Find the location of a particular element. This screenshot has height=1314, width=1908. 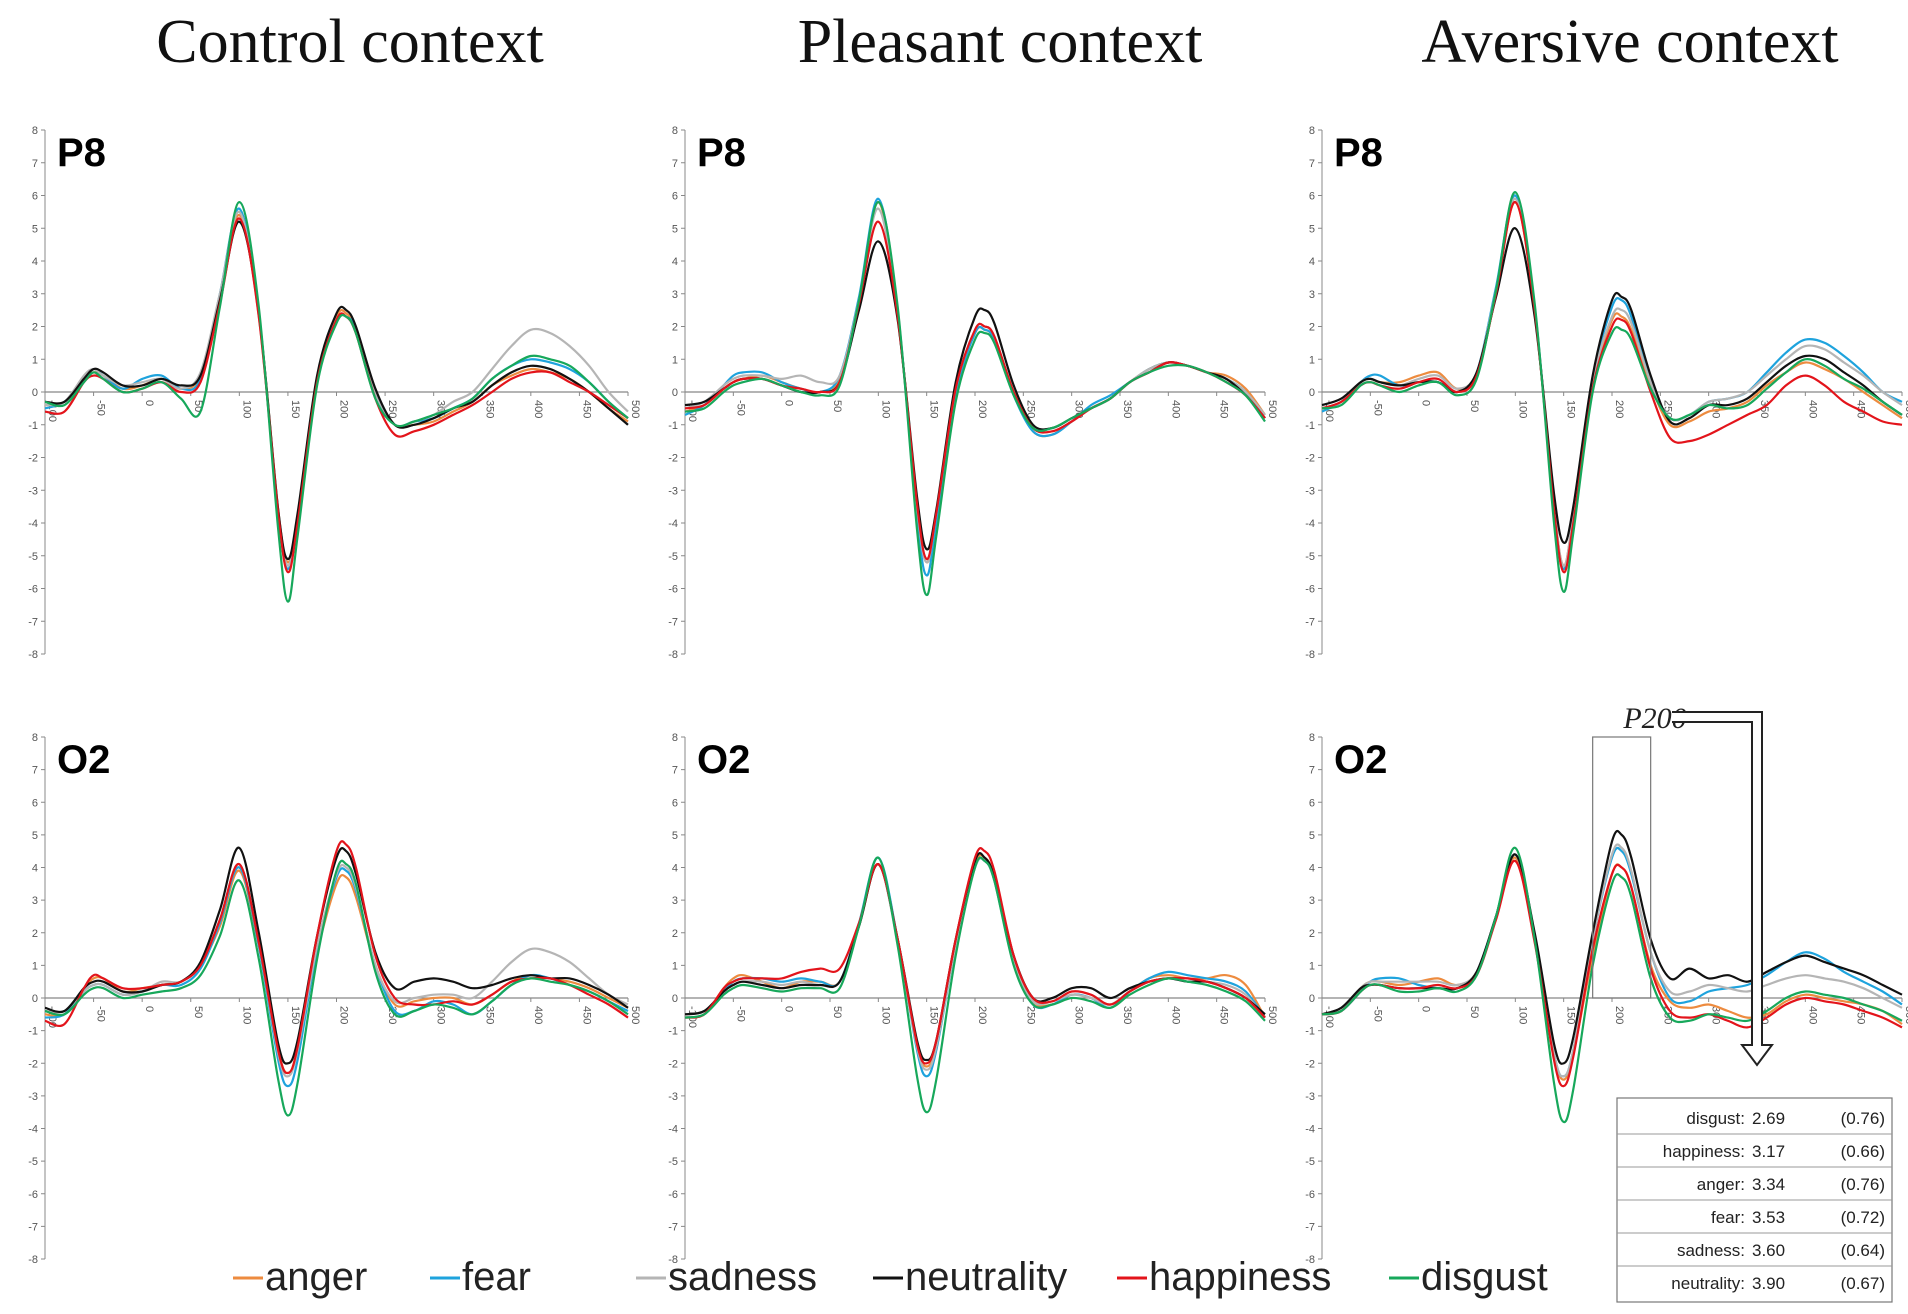

table-row-sd: (0.64) is located at coordinates (1863, 1250).